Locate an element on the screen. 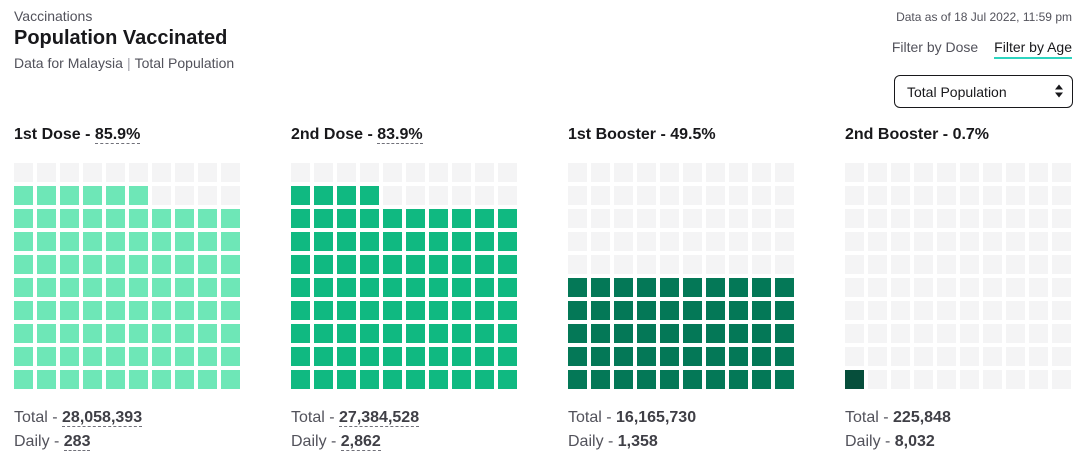  panel-title: 1st Dose - 85.9% is located at coordinates (77, 135).